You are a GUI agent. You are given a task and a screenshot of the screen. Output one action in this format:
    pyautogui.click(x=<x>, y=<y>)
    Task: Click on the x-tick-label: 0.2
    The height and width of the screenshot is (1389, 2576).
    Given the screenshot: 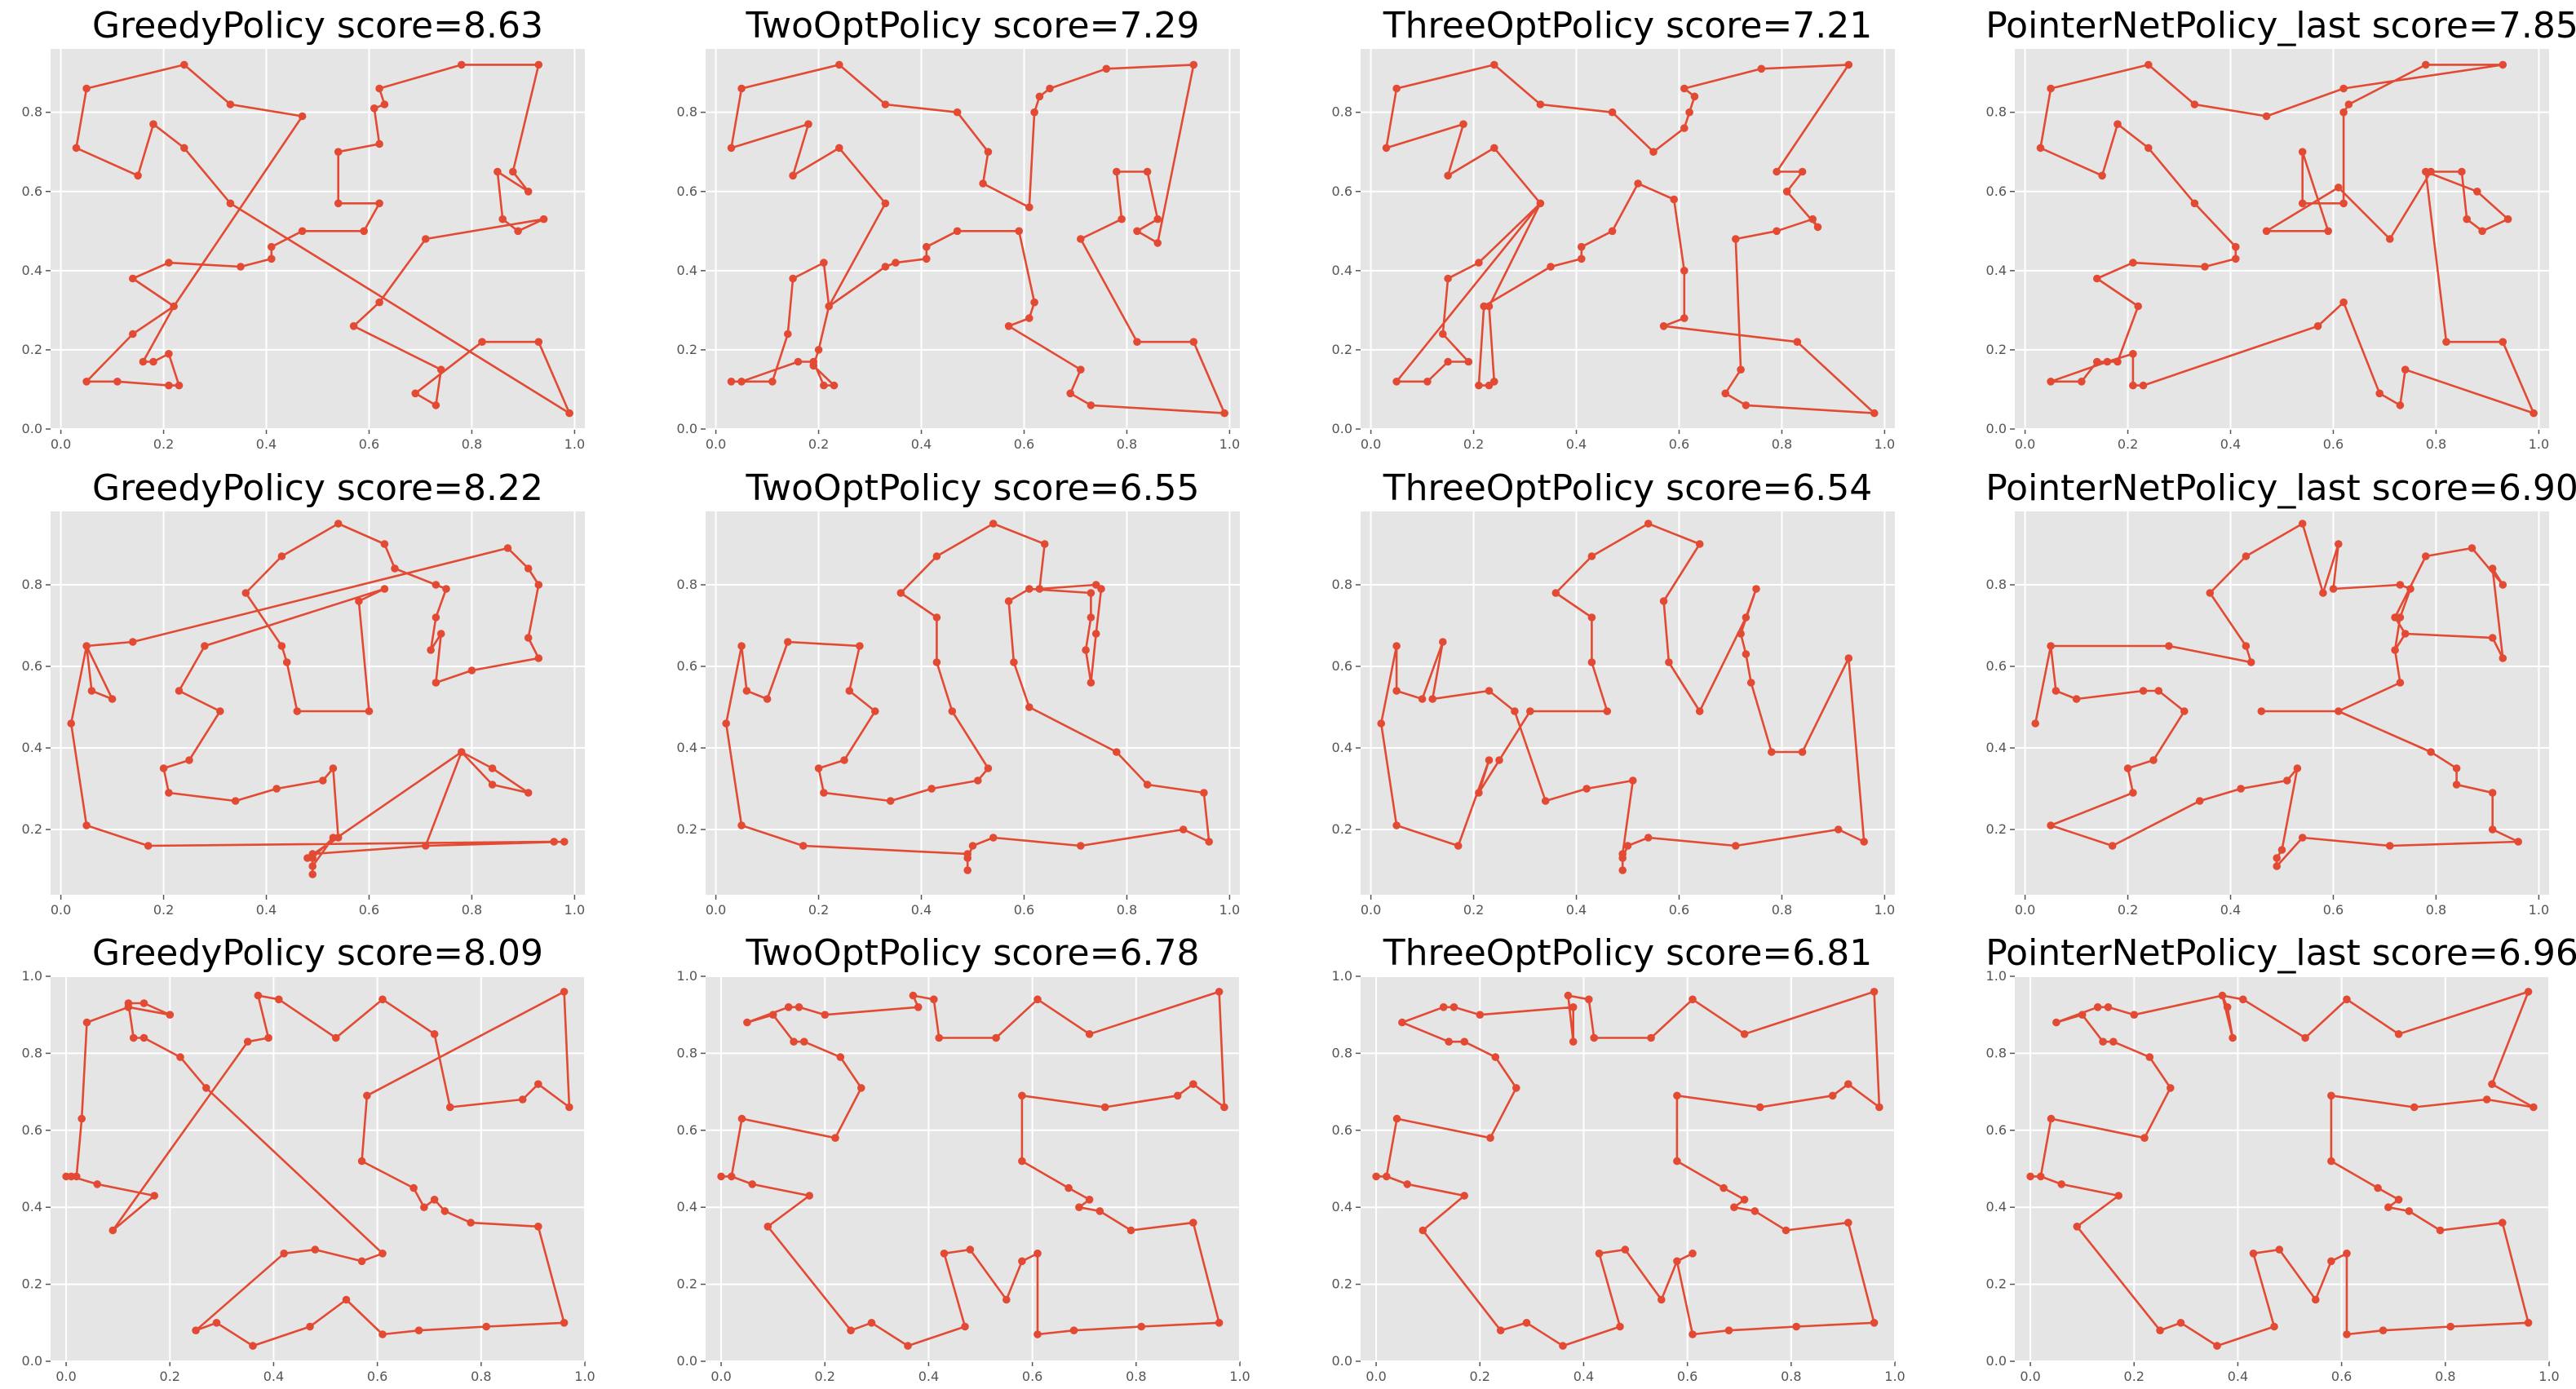 What is the action you would take?
    pyautogui.click(x=2134, y=1376)
    